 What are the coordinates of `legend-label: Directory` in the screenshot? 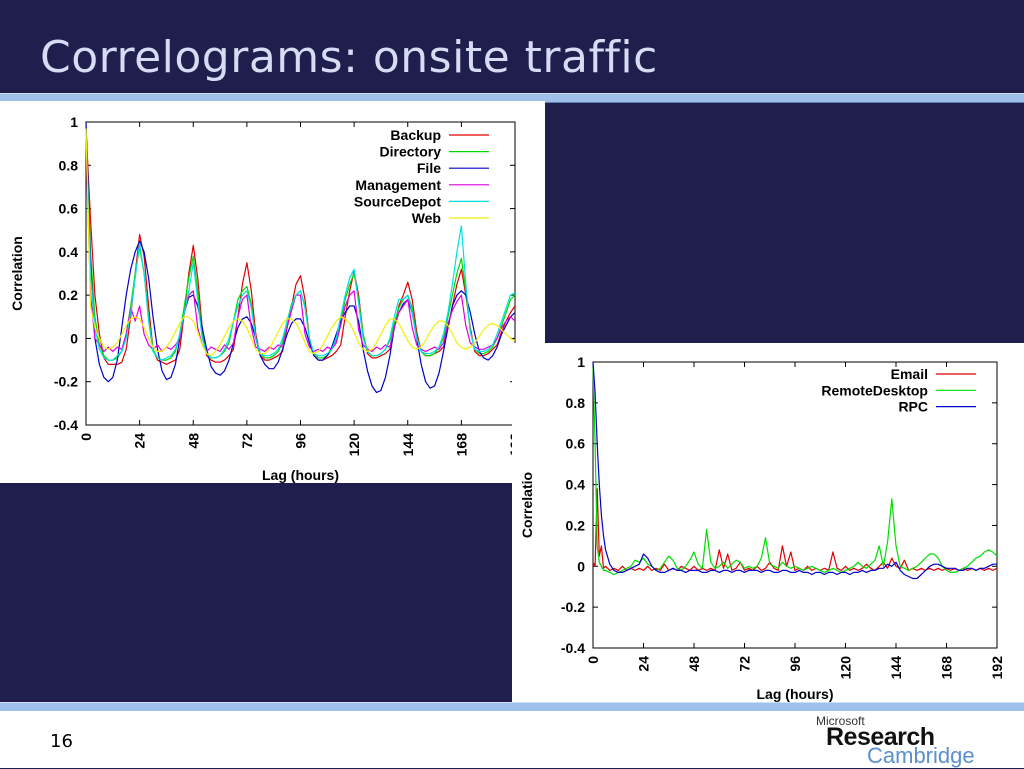 It's located at (411, 152).